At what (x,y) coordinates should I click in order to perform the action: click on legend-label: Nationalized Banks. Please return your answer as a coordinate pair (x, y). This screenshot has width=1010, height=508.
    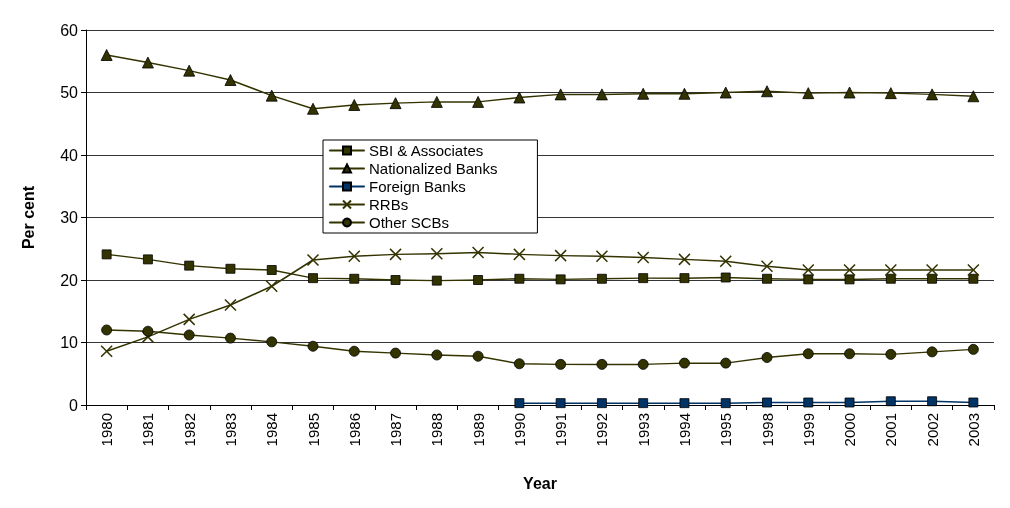
    Looking at the image, I should click on (433, 168).